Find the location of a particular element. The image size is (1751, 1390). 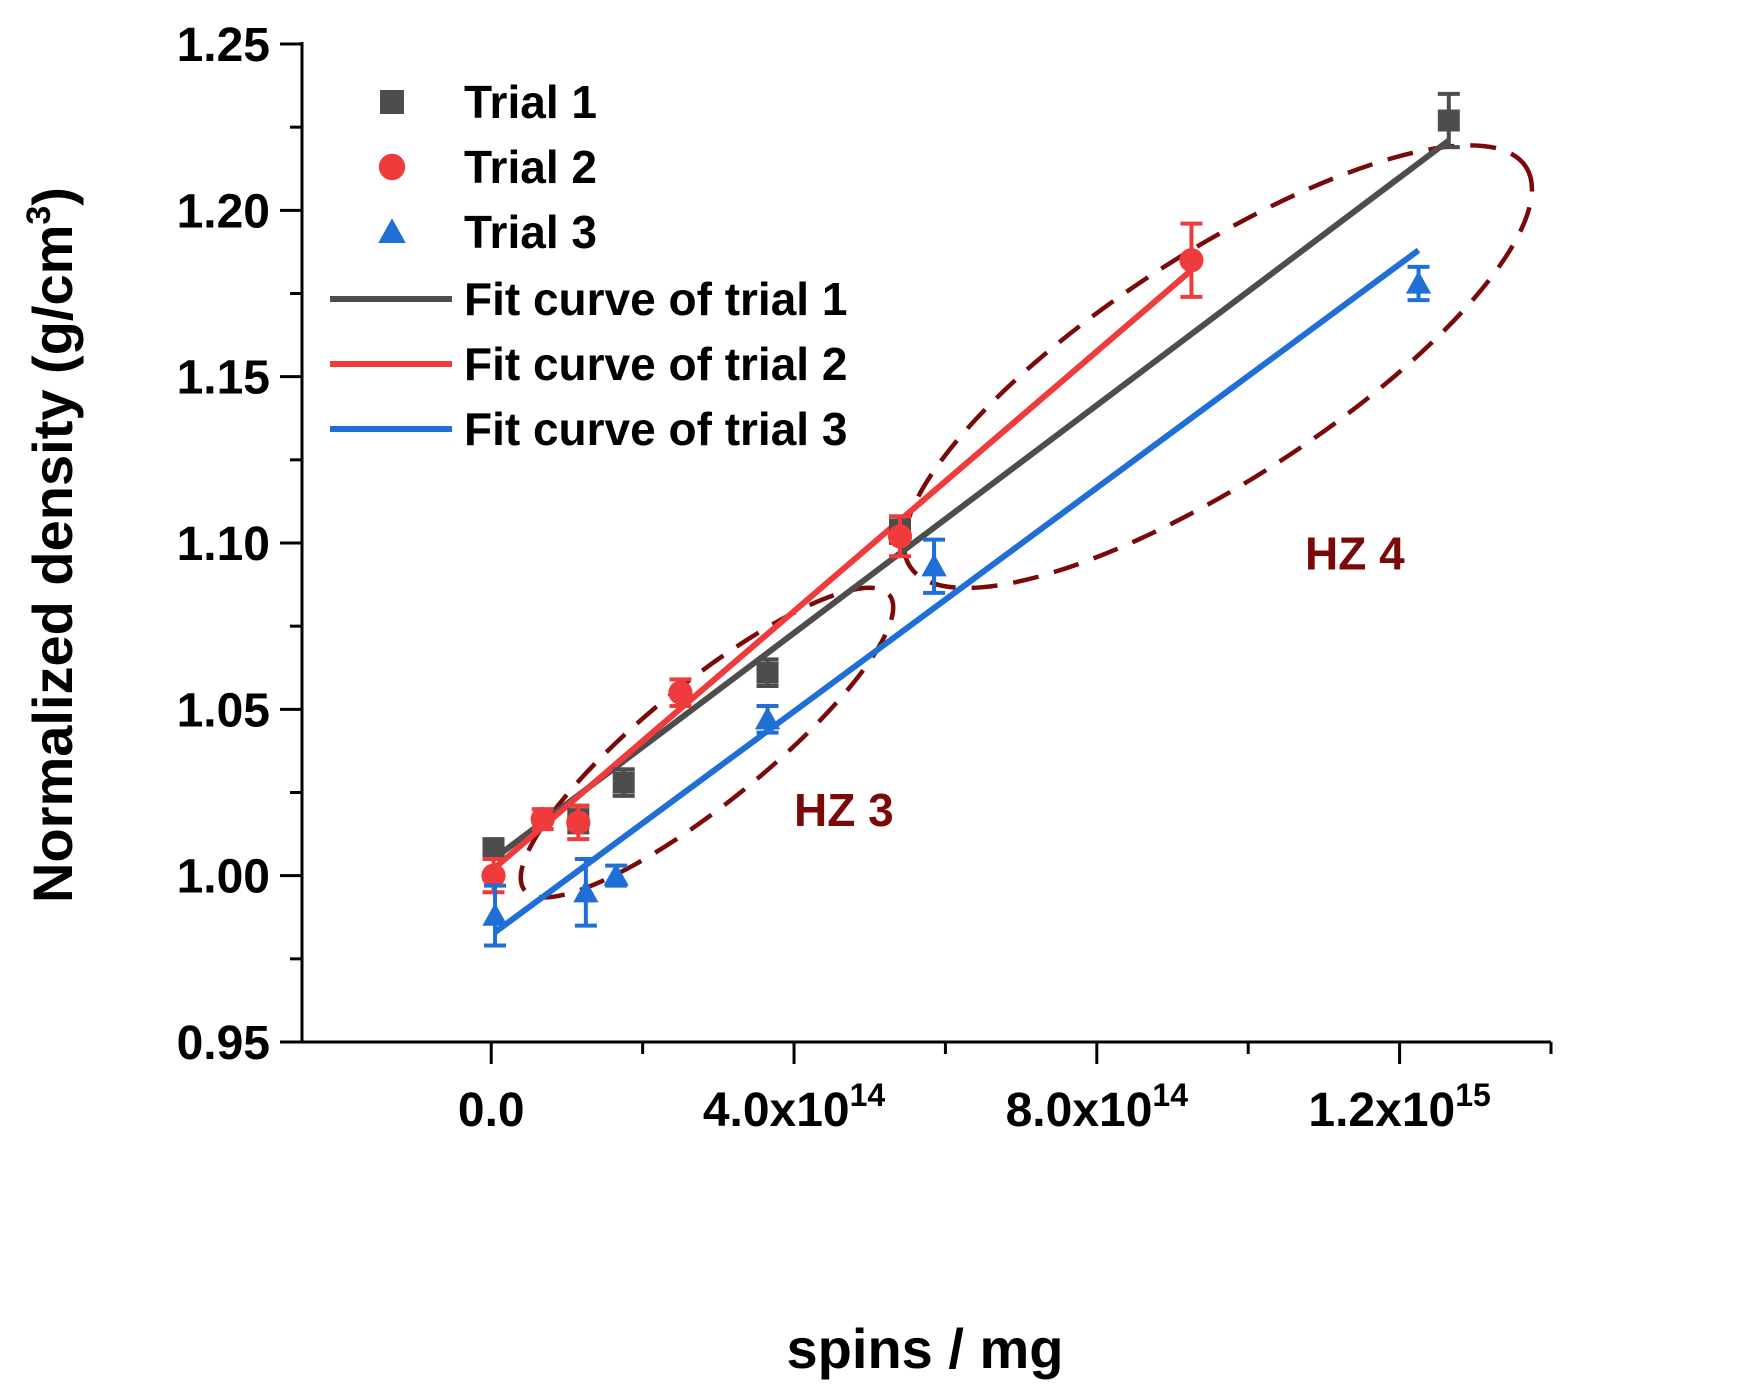

zone-label-2: HZ 4 is located at coordinates (1355, 554).